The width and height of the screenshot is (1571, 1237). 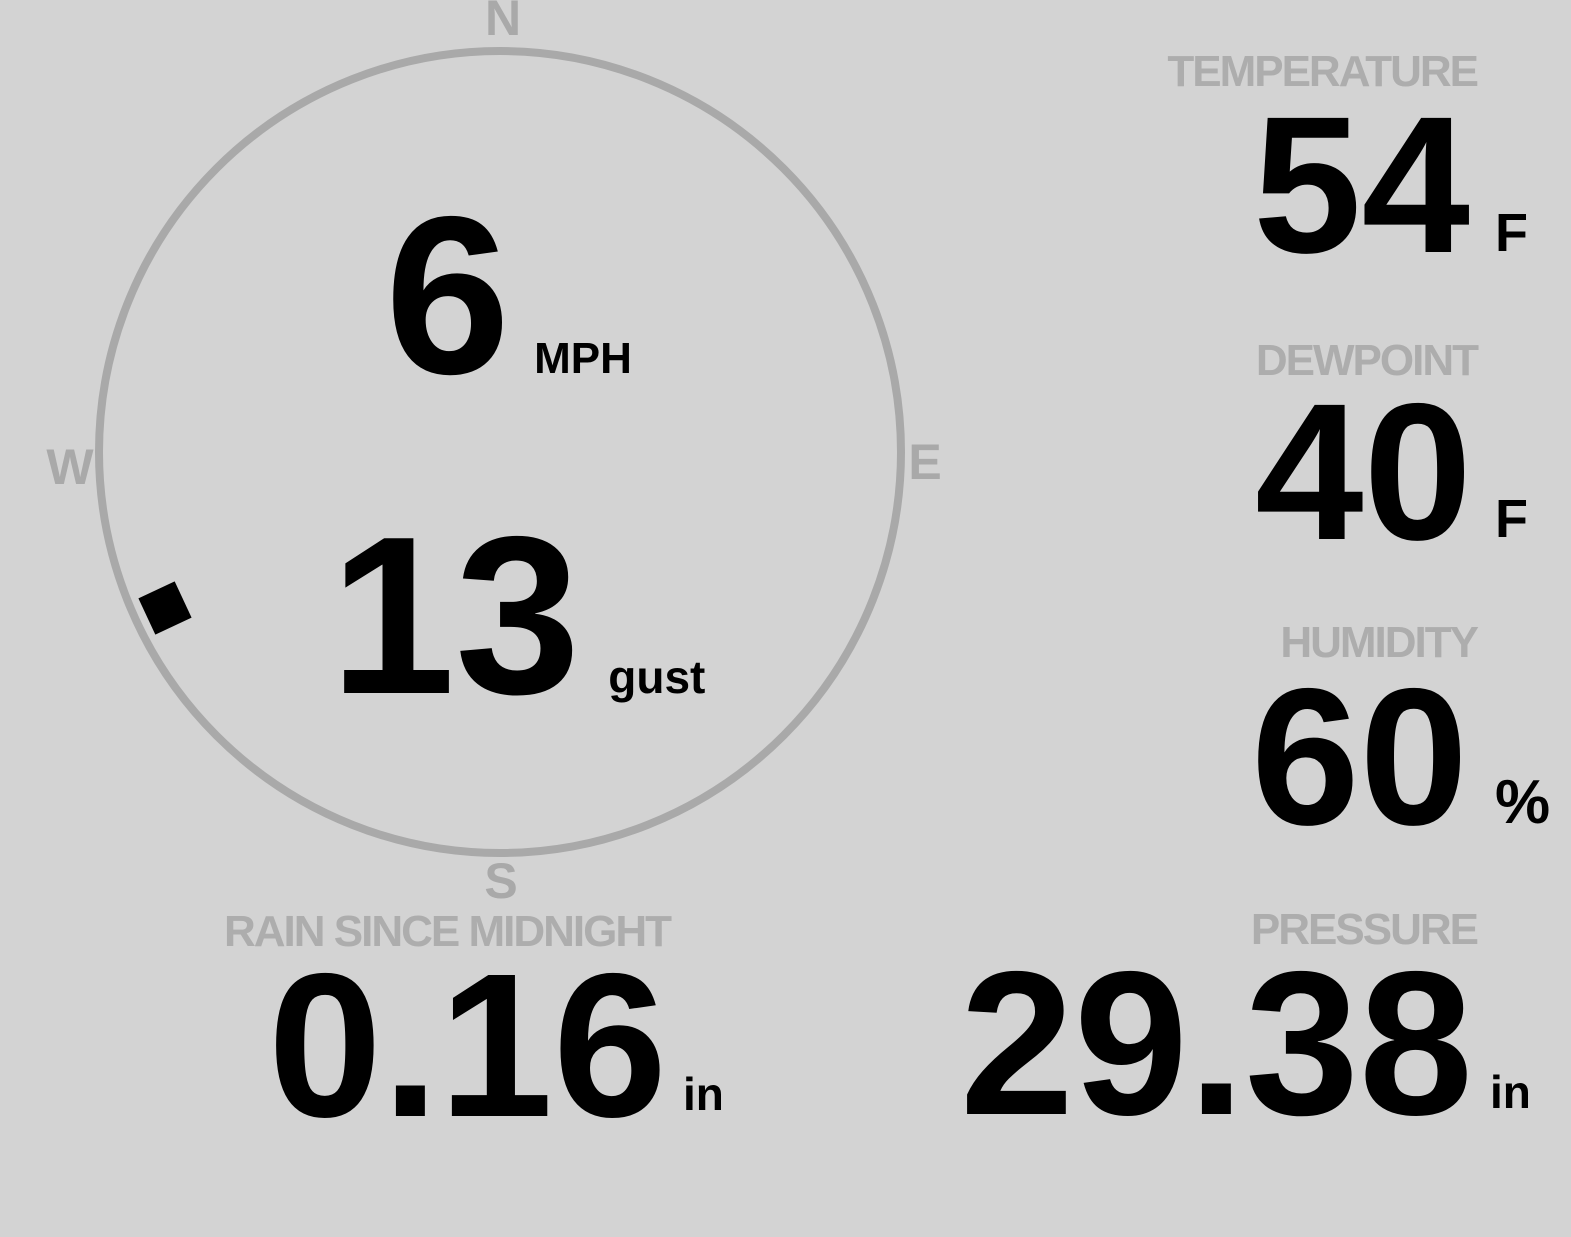 I want to click on dewpoint-label: DEWPOINT, so click(x=1367, y=360).